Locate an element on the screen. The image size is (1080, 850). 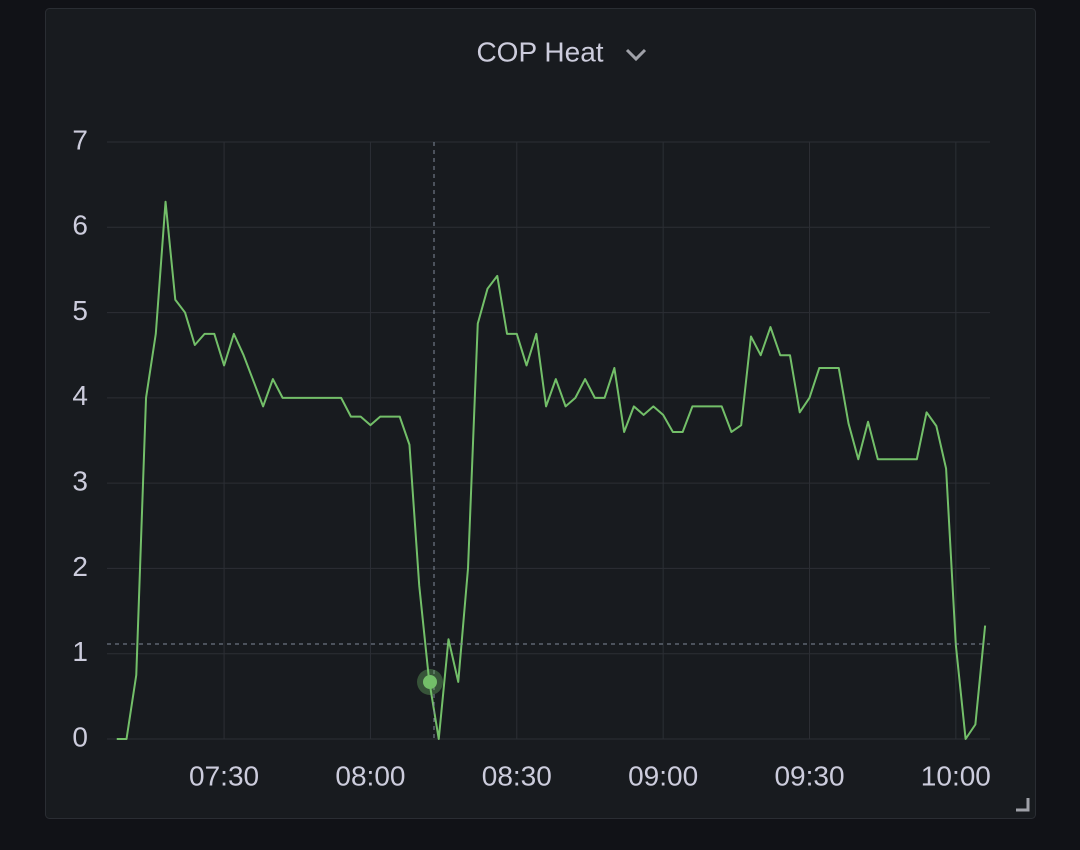
y-tick-label: 1 is located at coordinates (80, 651).